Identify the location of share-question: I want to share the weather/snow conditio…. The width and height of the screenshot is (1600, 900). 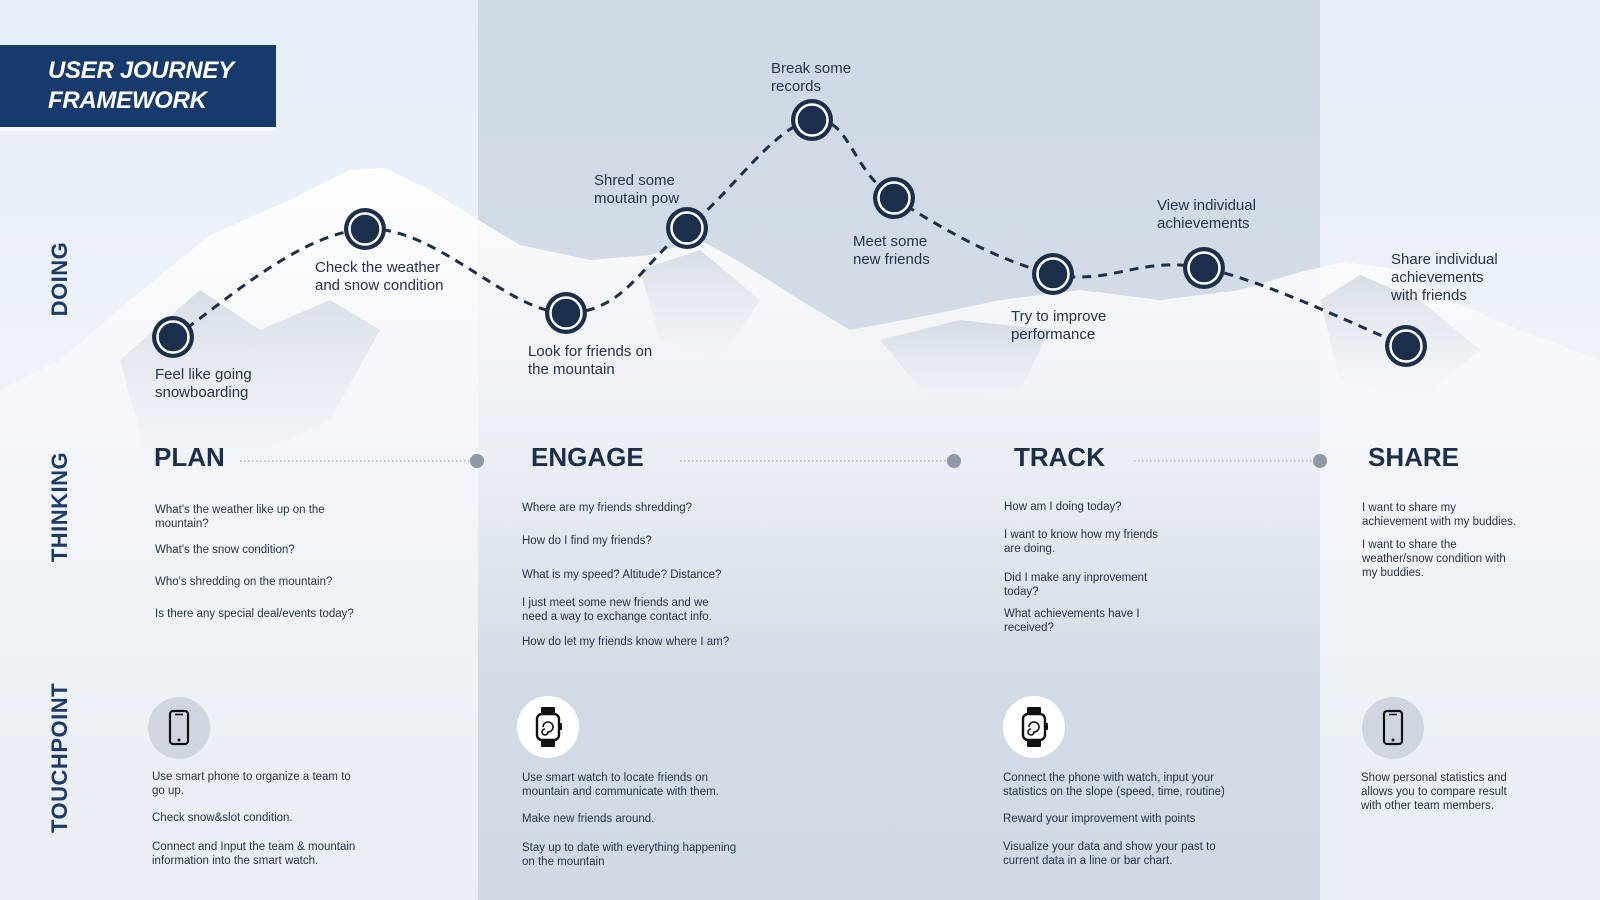
(1434, 559).